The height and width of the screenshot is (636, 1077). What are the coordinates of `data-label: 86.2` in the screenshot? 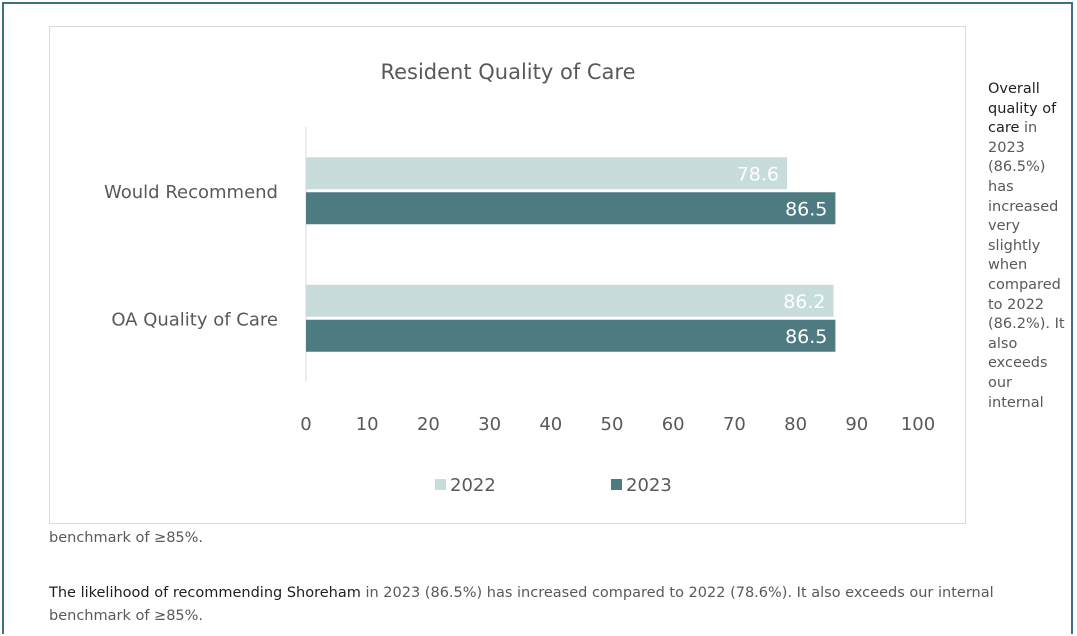 It's located at (804, 302).